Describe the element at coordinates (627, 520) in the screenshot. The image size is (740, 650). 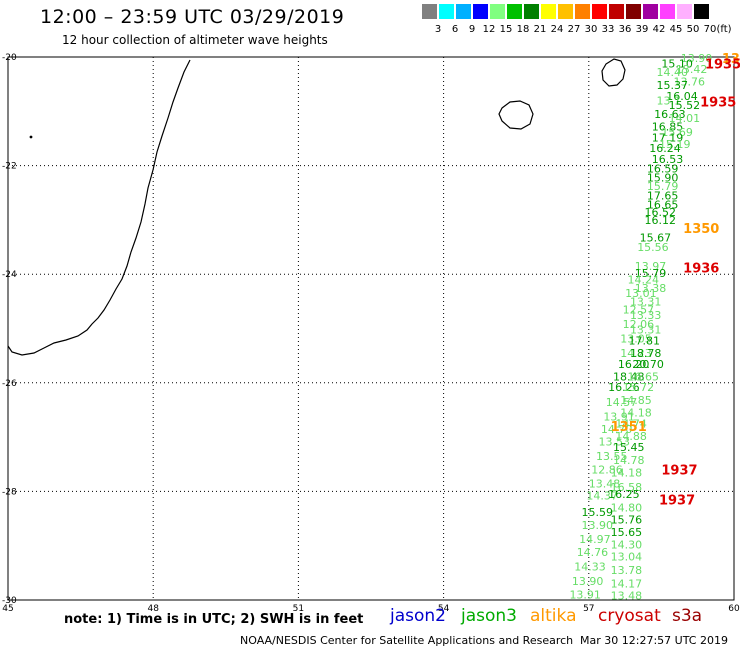
I see `wave-height-value: 15.76` at that location.